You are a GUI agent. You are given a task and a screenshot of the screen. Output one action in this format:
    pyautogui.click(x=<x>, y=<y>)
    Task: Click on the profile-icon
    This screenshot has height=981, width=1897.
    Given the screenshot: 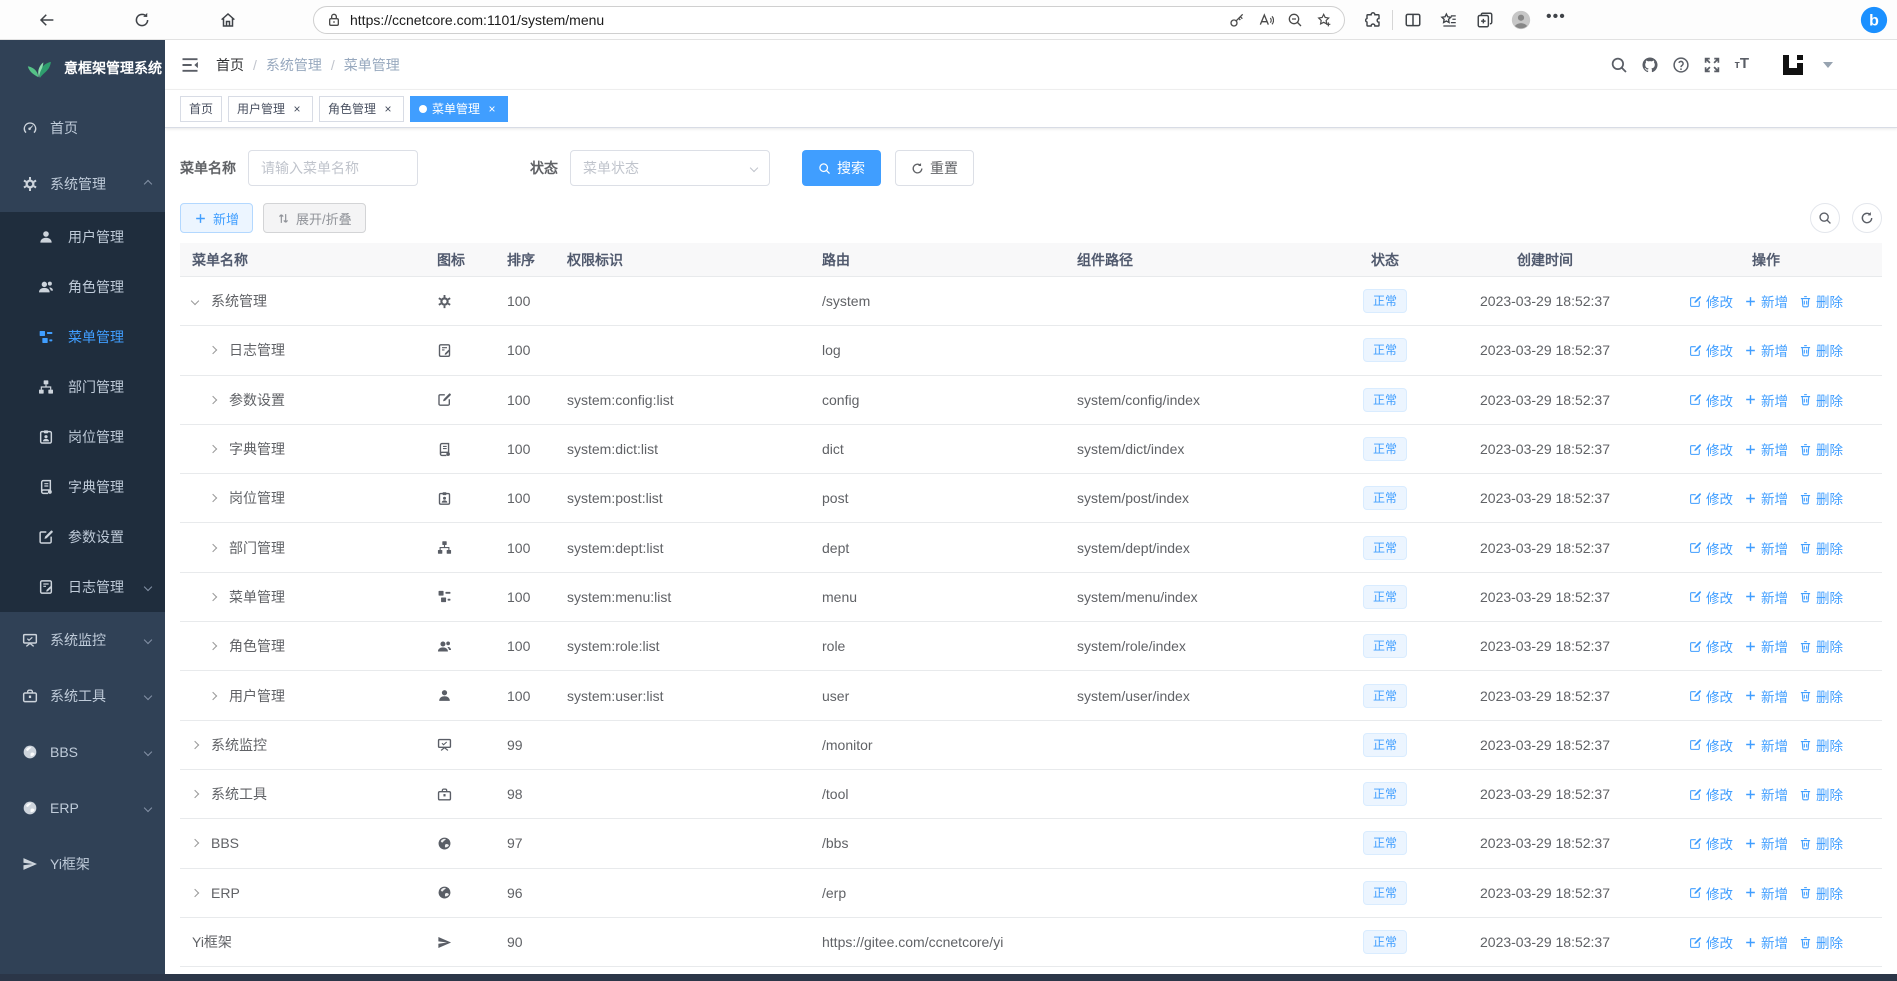 What is the action you would take?
    pyautogui.click(x=1521, y=20)
    